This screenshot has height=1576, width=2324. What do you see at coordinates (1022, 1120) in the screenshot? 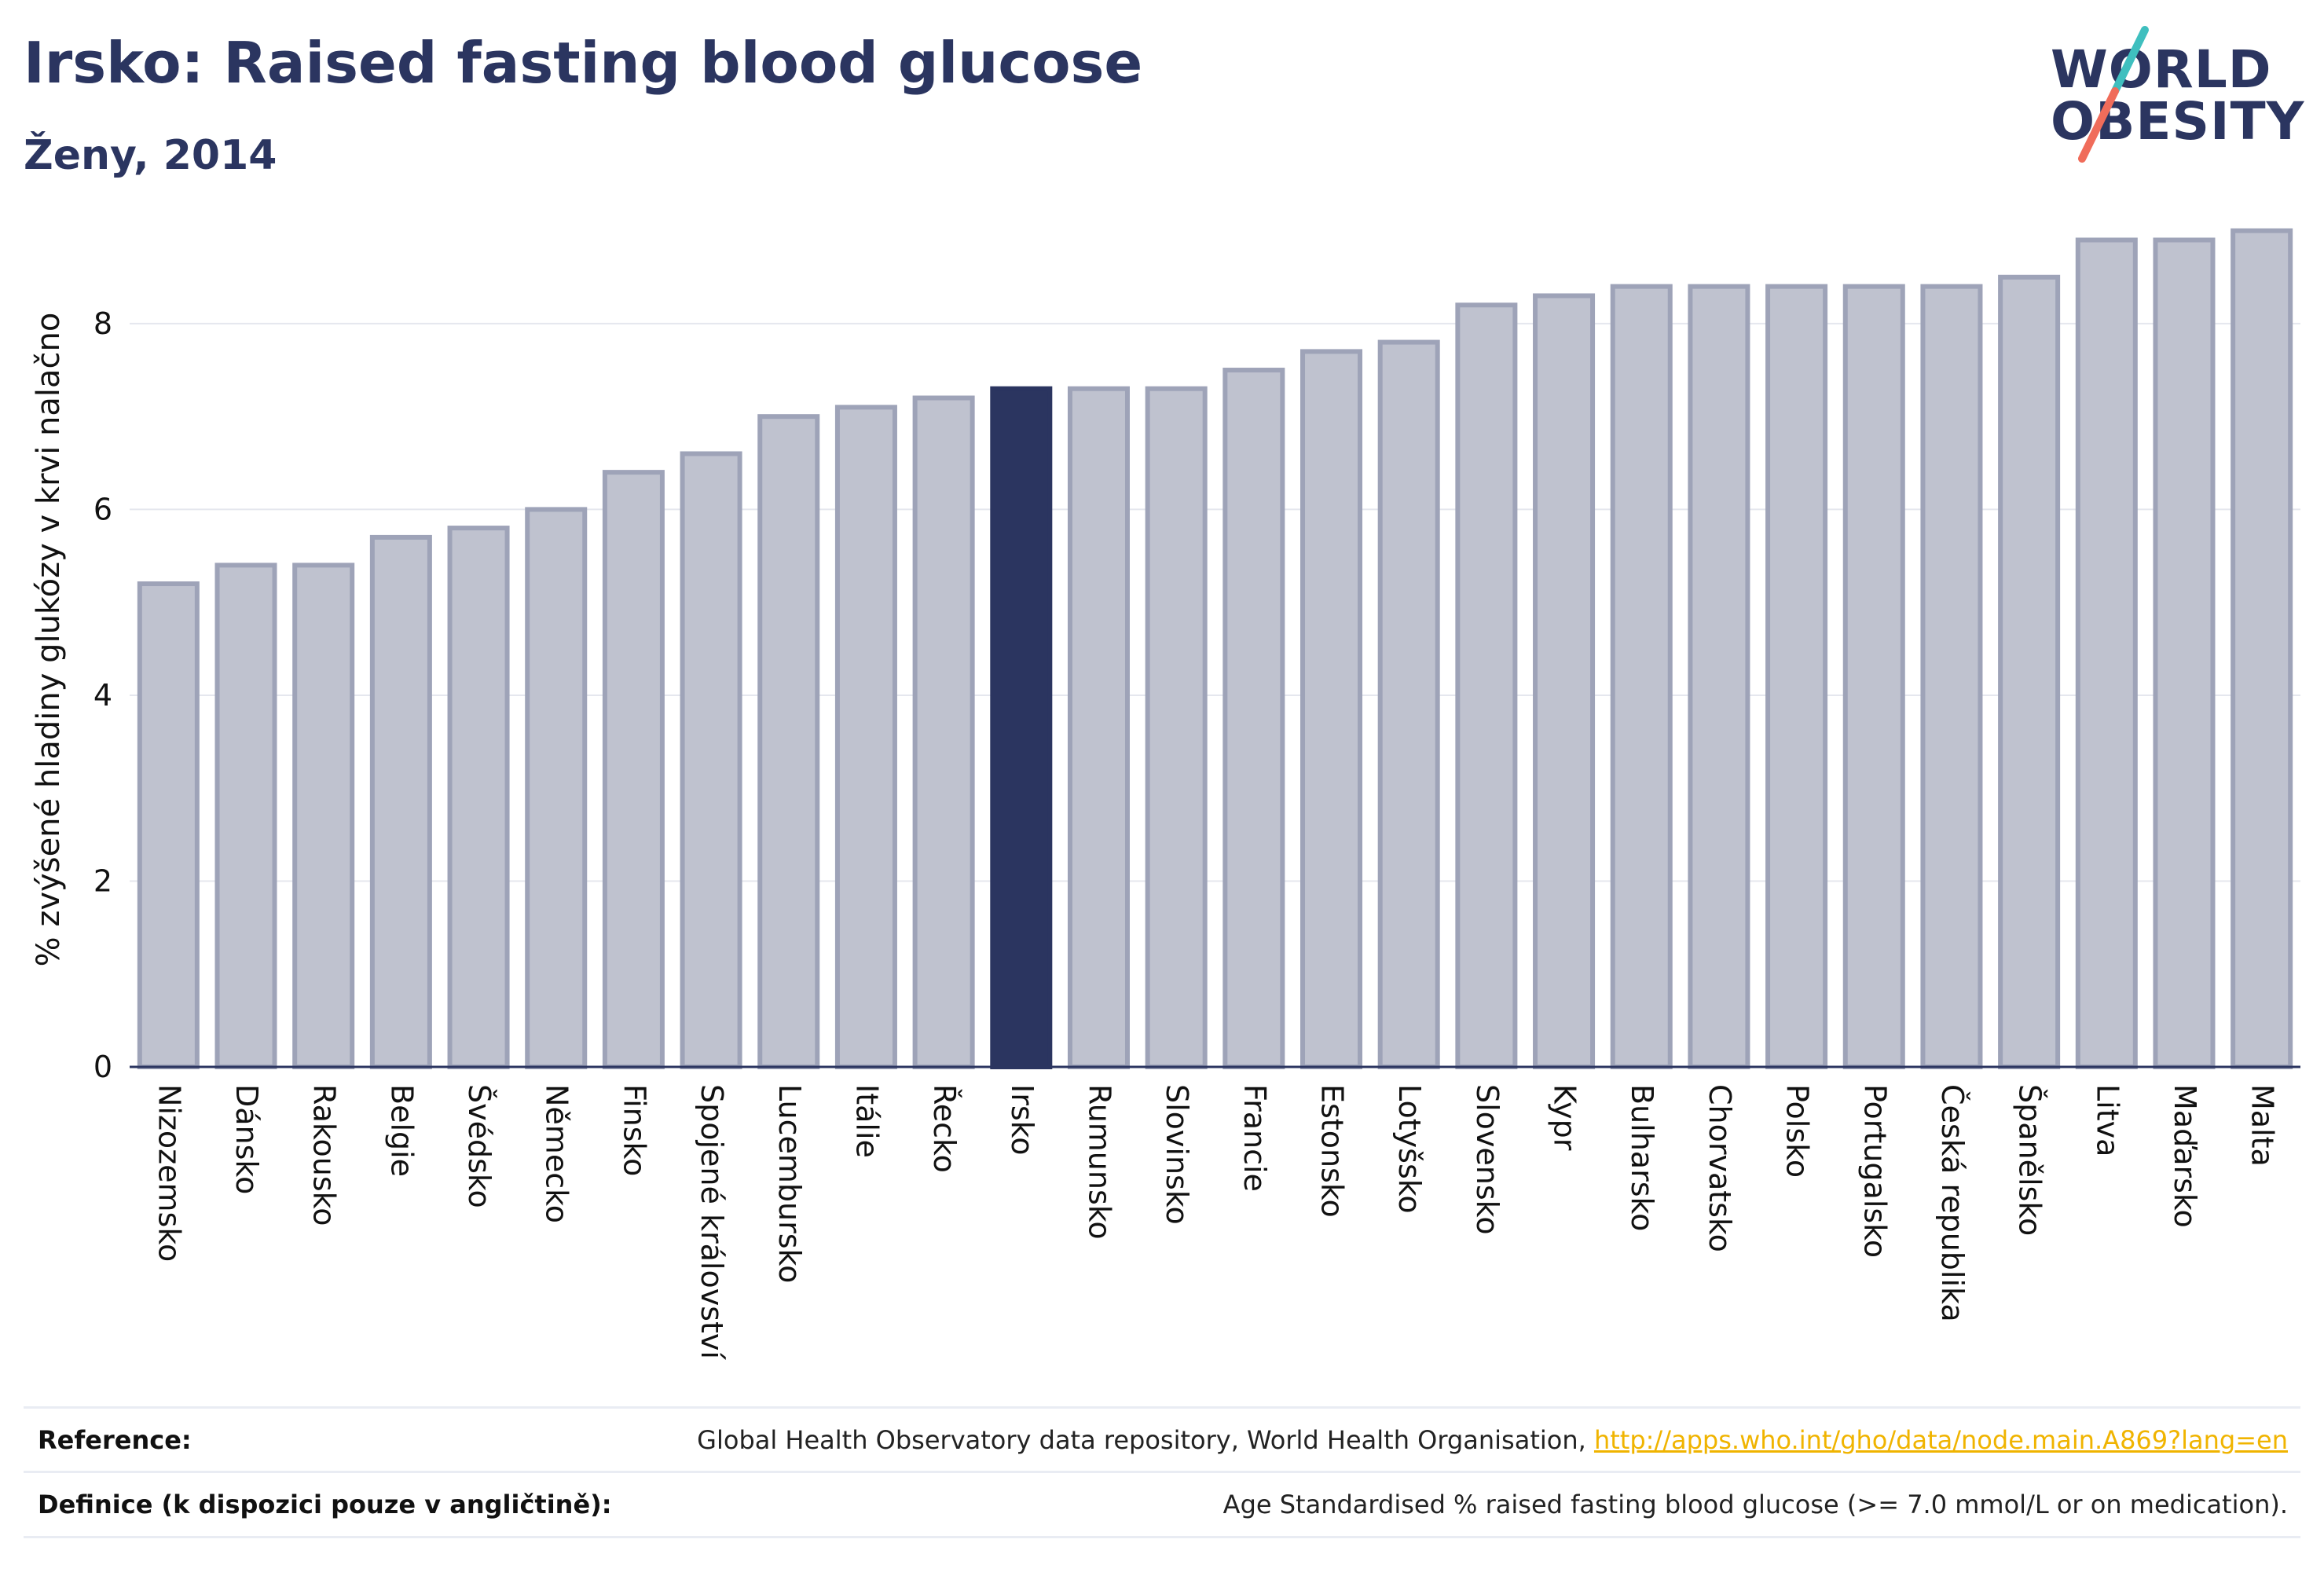
I see `x-tick-label: Irsko` at bounding box center [1022, 1120].